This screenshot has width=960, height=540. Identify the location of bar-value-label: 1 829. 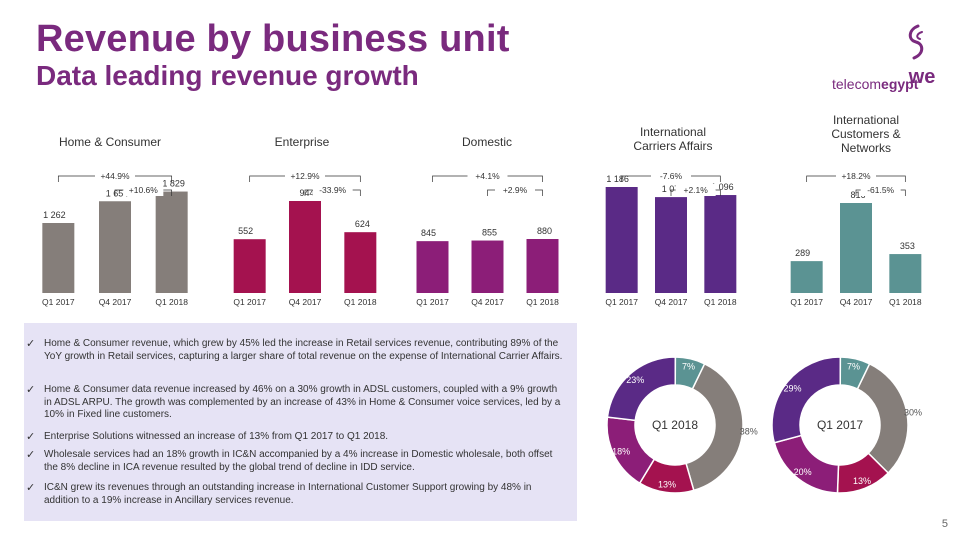
(173, 184).